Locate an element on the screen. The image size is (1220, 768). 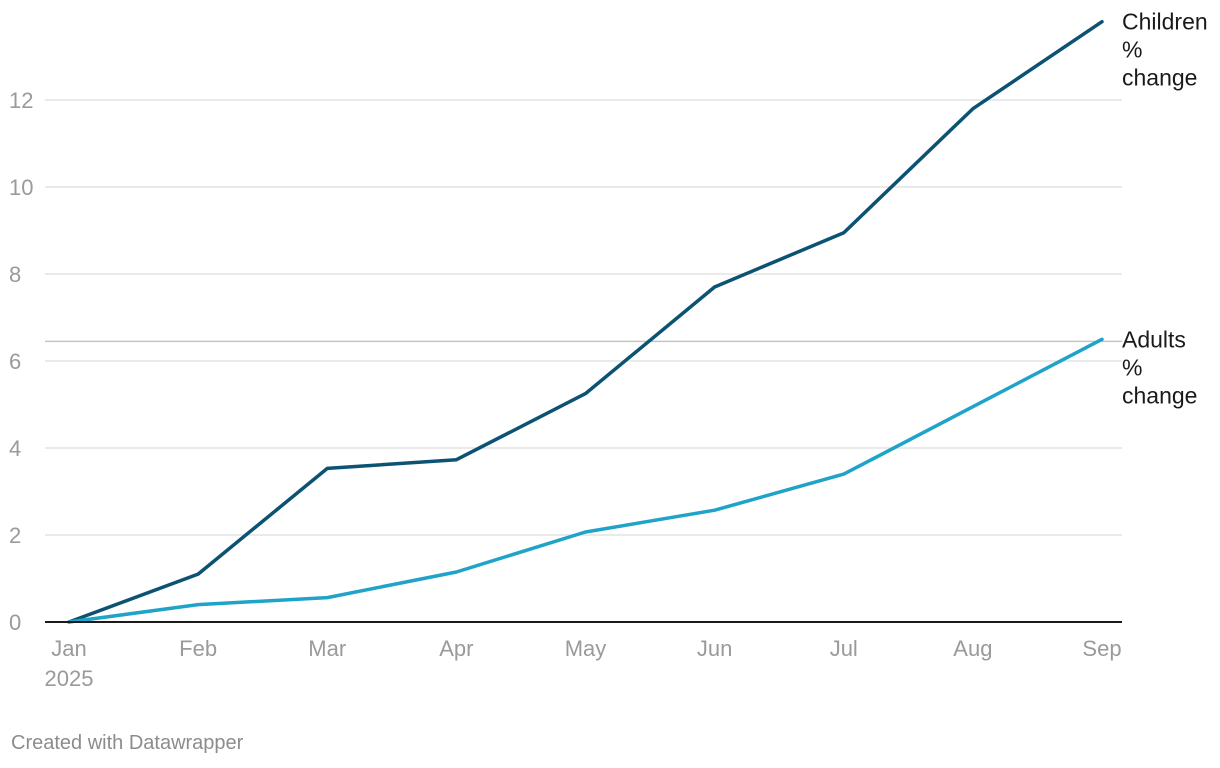
footer-credit: Created with Datawrapper is located at coordinates (127, 743).